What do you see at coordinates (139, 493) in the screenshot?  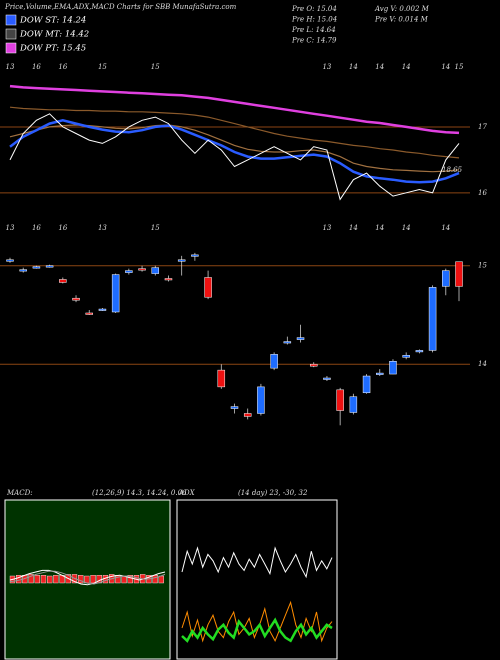 I see `panel-params: (12,26,9) 14.3, 14.24, 0.06` at bounding box center [139, 493].